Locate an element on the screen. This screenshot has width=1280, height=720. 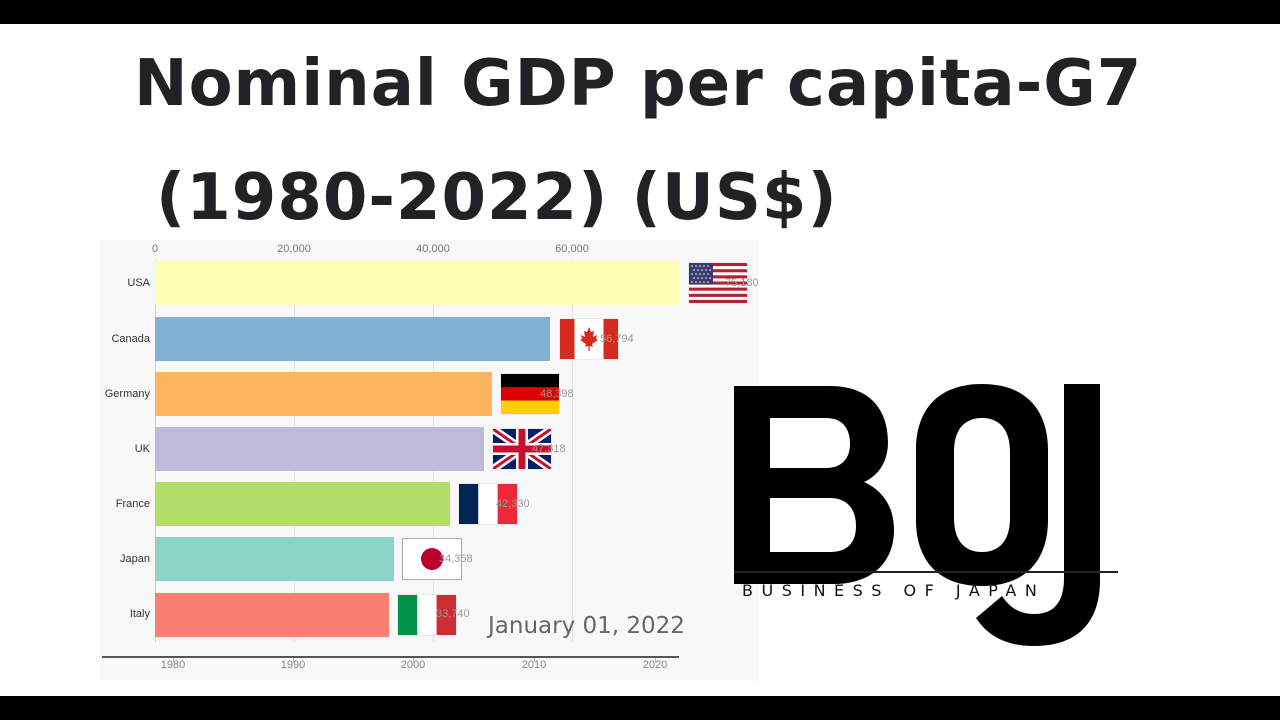
value-label-italy: 33,740 is located at coordinates (453, 614).